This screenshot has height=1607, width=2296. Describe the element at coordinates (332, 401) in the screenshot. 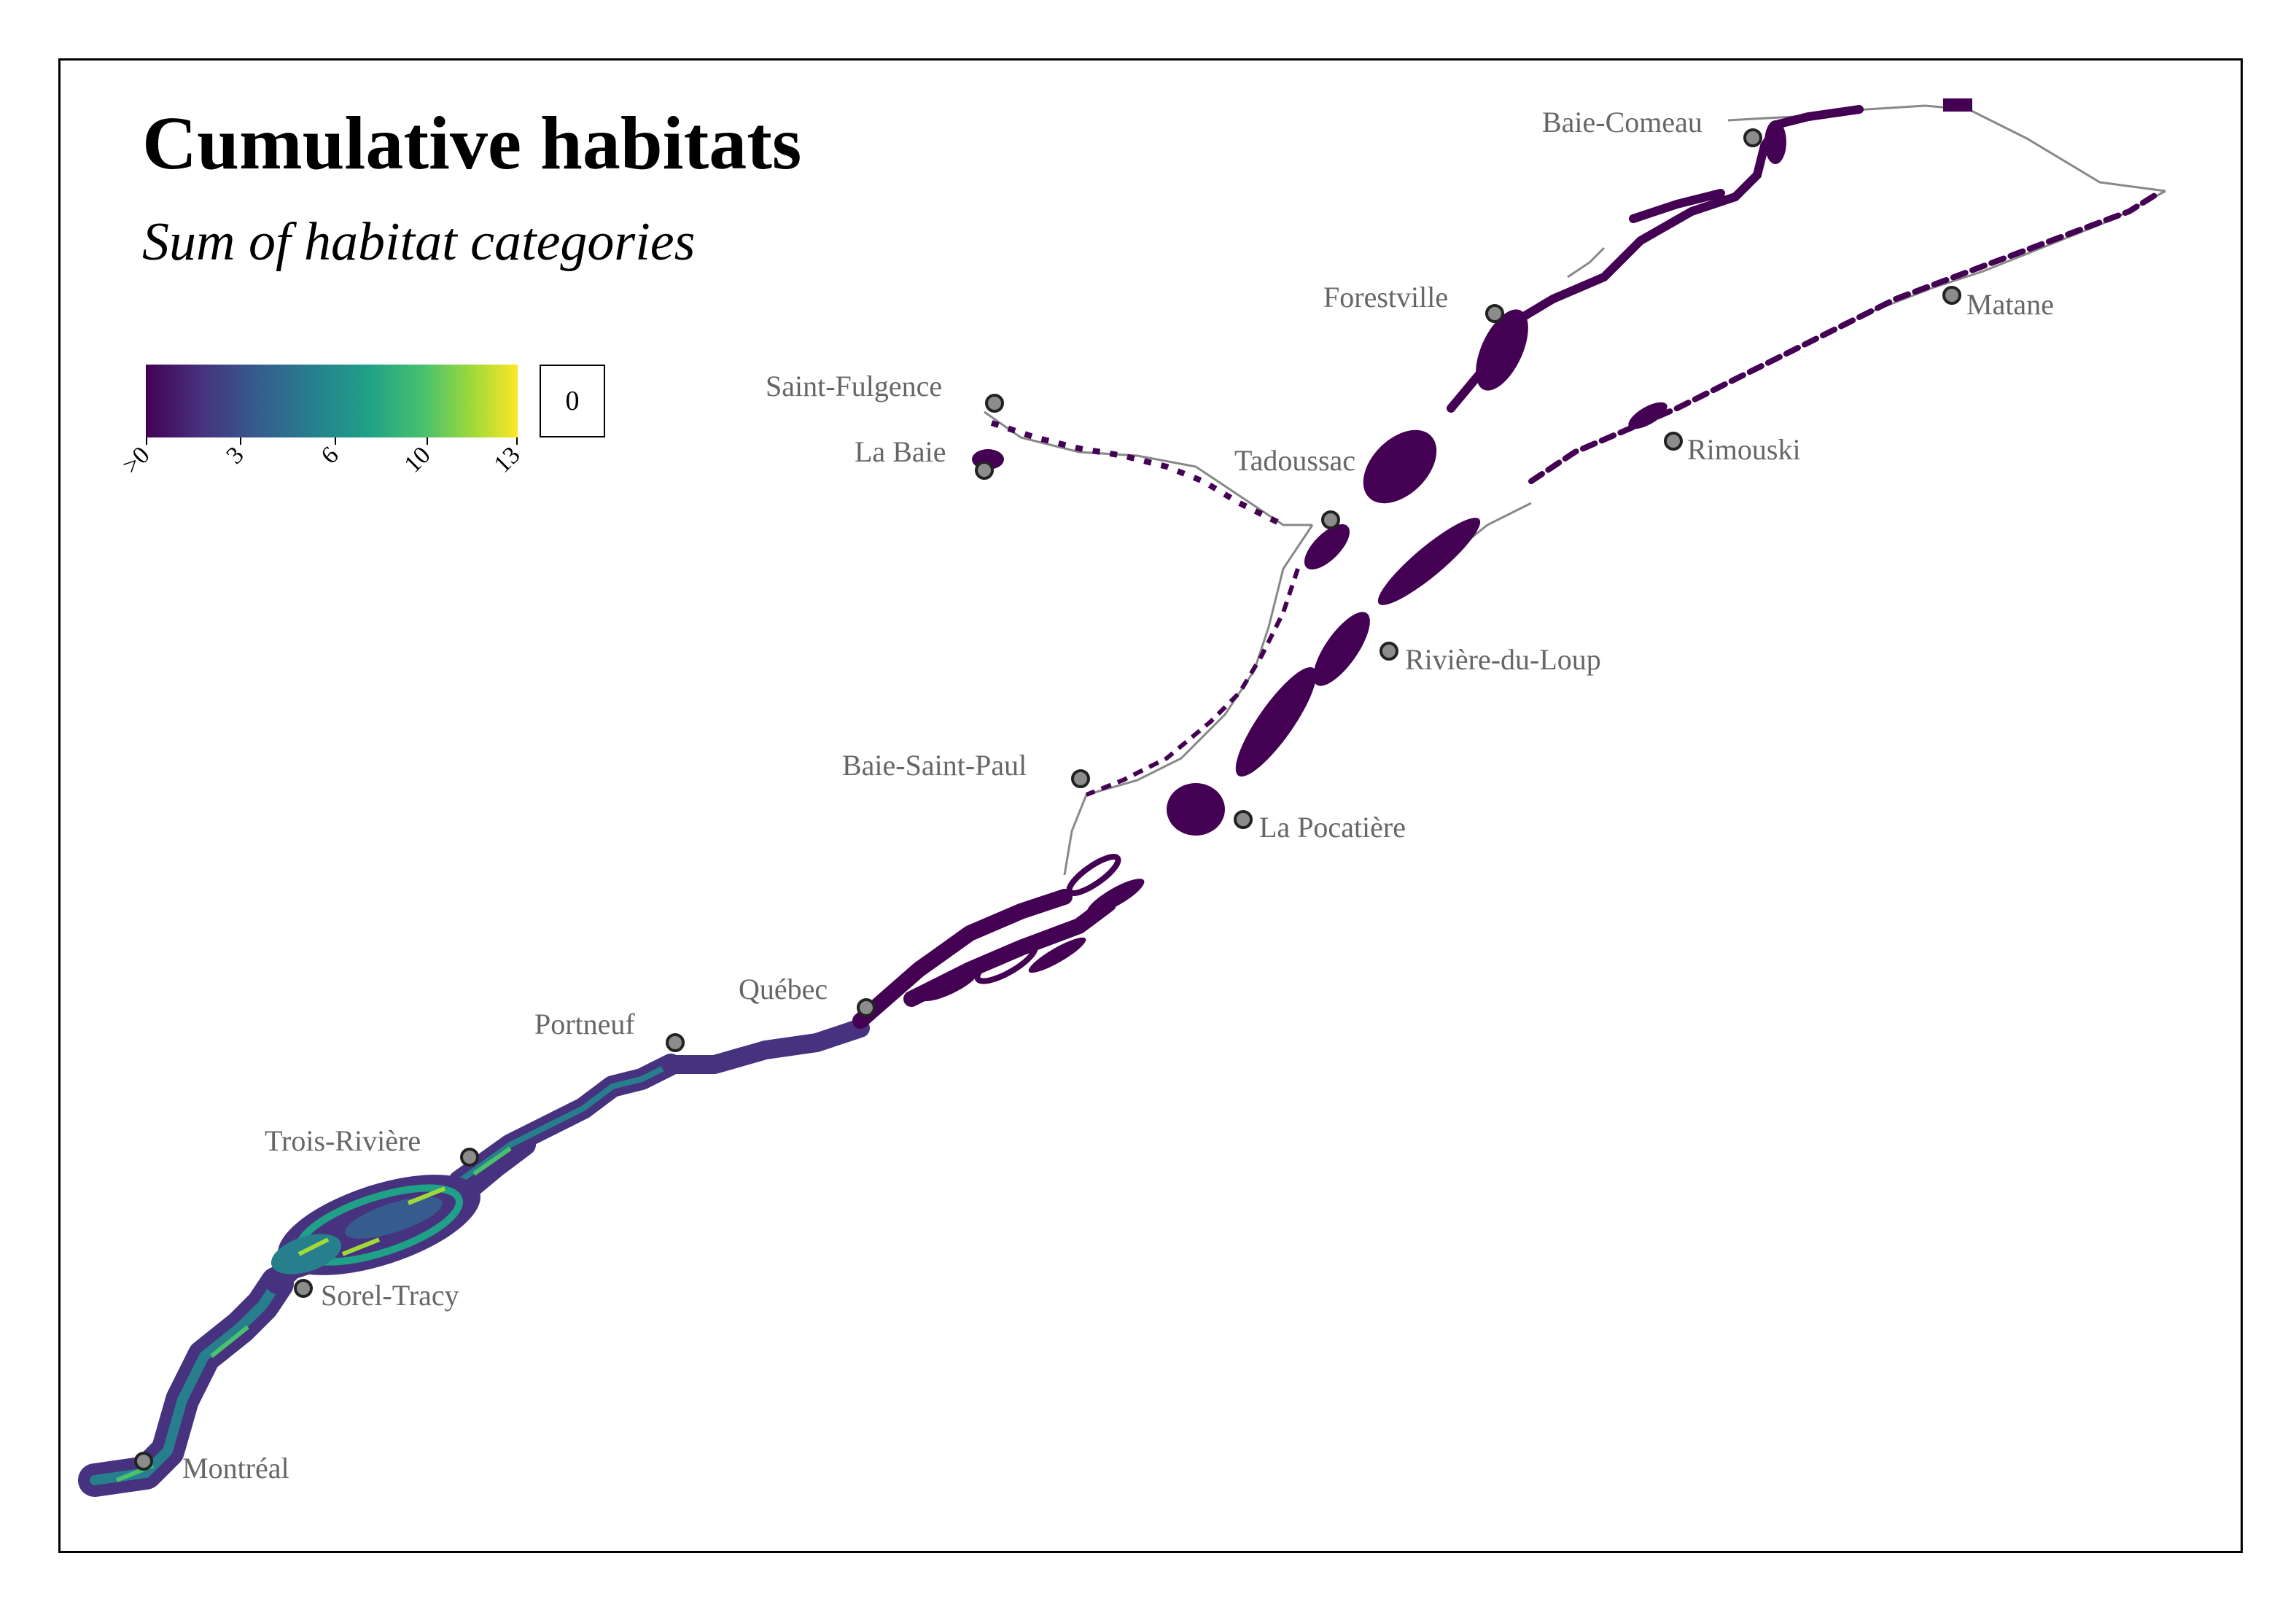

I see `legend-colorbar` at that location.